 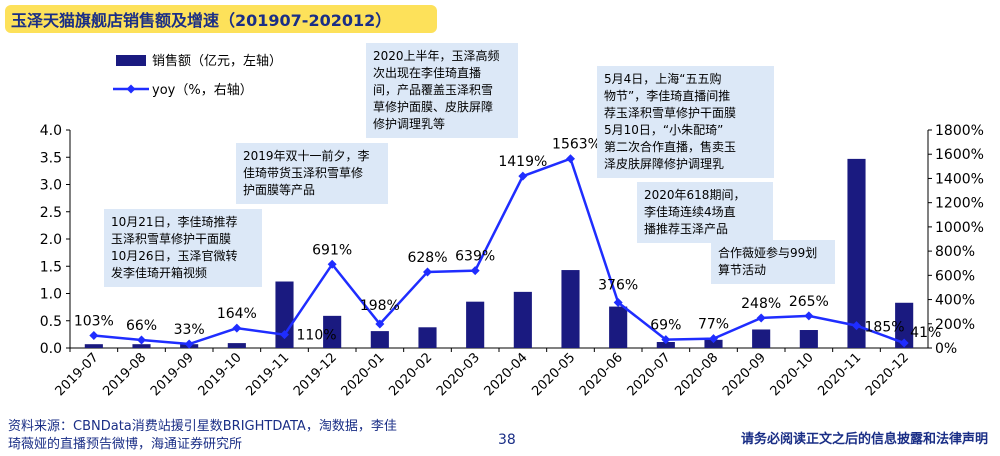 What do you see at coordinates (705, 212) in the screenshot?
I see `annotation-618: 2020年618期间， 李佳琦连续4场直 播推荐玉泽产品` at bounding box center [705, 212].